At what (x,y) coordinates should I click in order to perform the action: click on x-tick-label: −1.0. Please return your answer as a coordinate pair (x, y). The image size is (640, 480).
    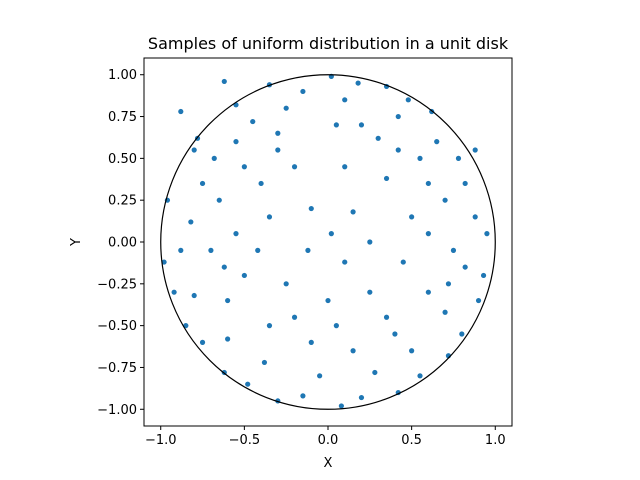
    Looking at the image, I should click on (161, 440).